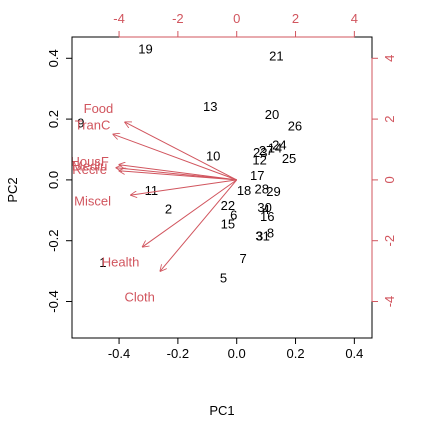  What do you see at coordinates (295, 125) in the screenshot?
I see `observation-label: 26` at bounding box center [295, 125].